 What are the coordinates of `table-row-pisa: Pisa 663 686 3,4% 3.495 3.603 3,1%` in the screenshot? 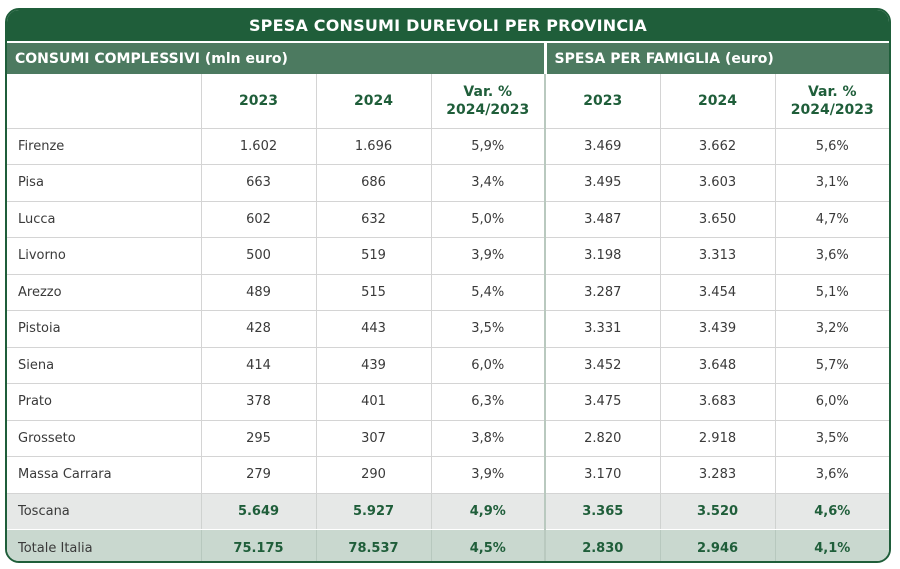 It's located at (448, 183).